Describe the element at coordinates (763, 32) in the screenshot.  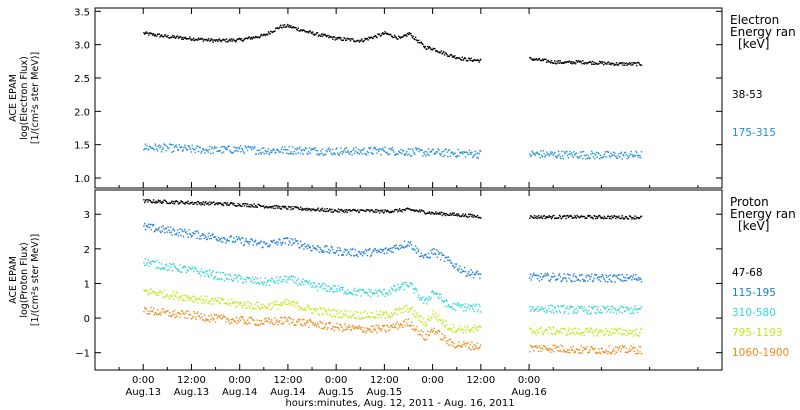
I see `legend-title-line: Energy ran` at that location.